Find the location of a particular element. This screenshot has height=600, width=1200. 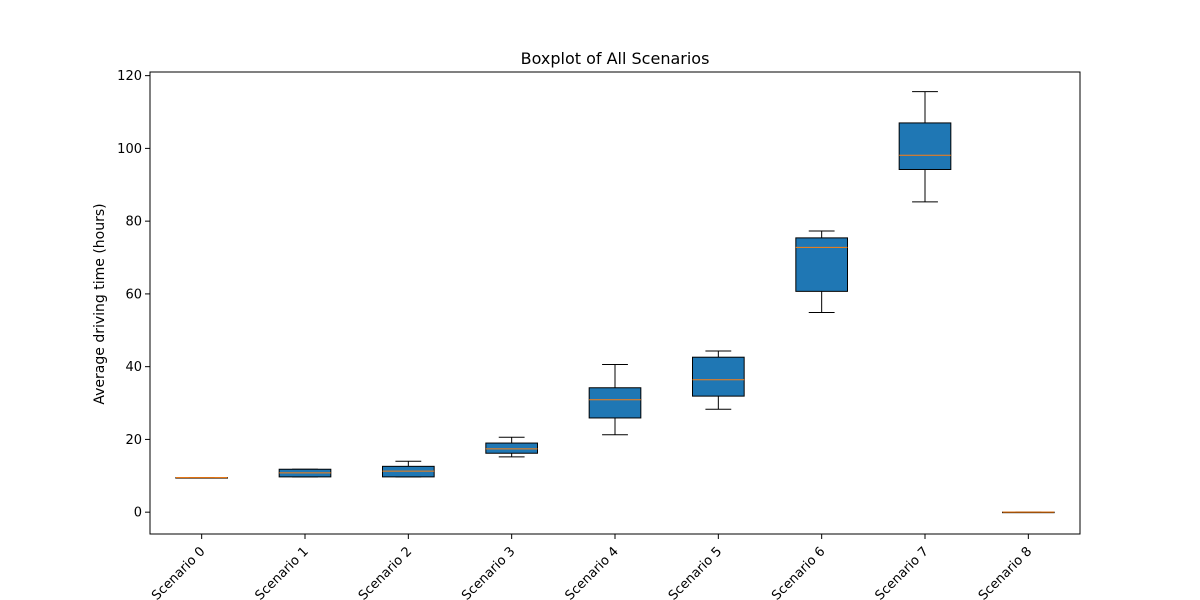

x-tick-label: Scenario 3 is located at coordinates (488, 572).